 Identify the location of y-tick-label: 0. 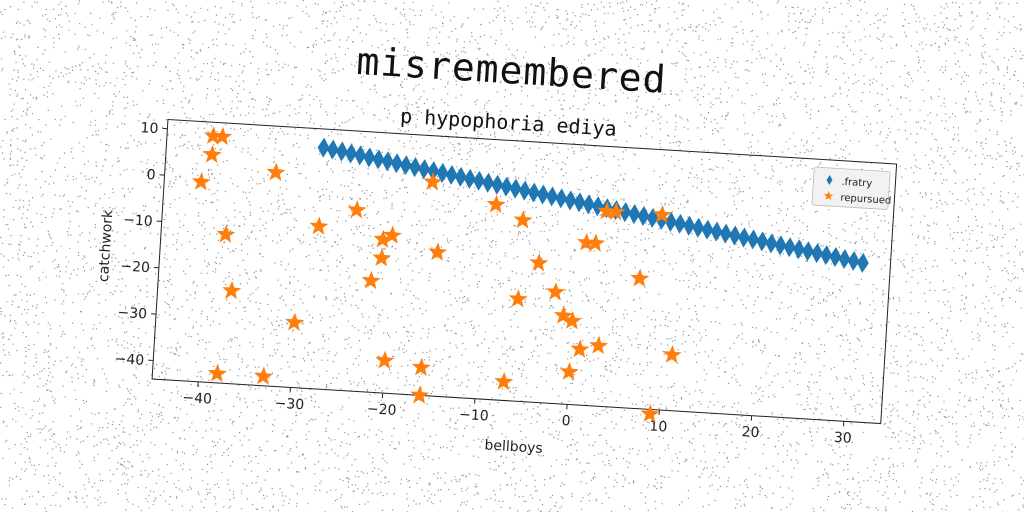
(151, 175).